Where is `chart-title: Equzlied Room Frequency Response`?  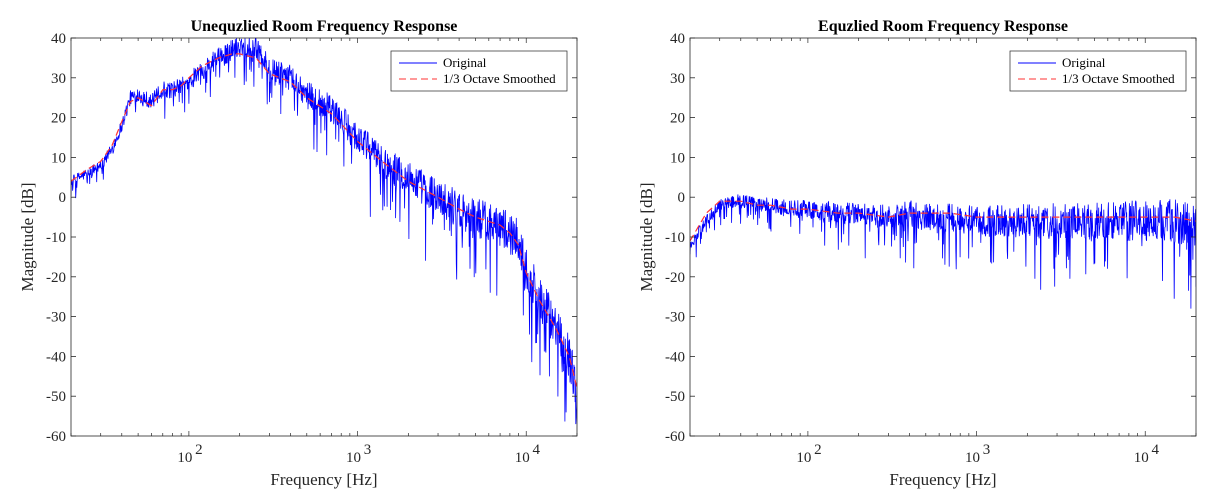 chart-title: Equzlied Room Frequency Response is located at coordinates (943, 26).